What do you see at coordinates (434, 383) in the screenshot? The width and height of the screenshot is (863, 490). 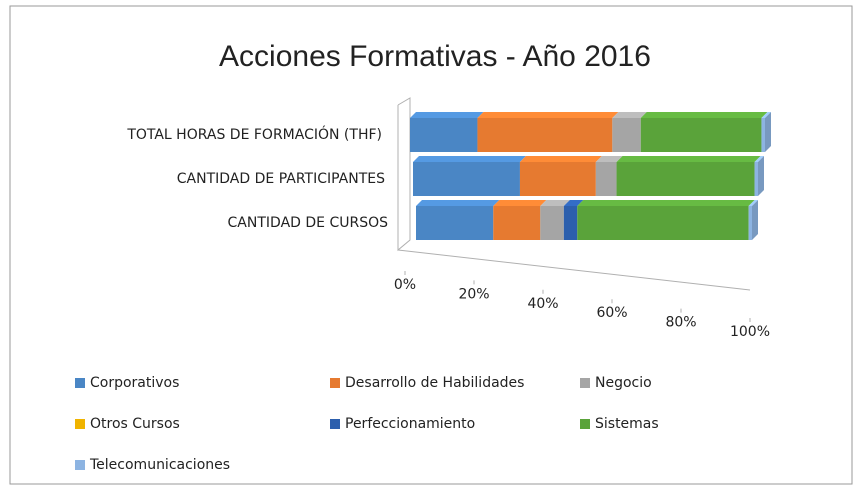 I see `legend-label: Desarrollo de Habilidades` at bounding box center [434, 383].